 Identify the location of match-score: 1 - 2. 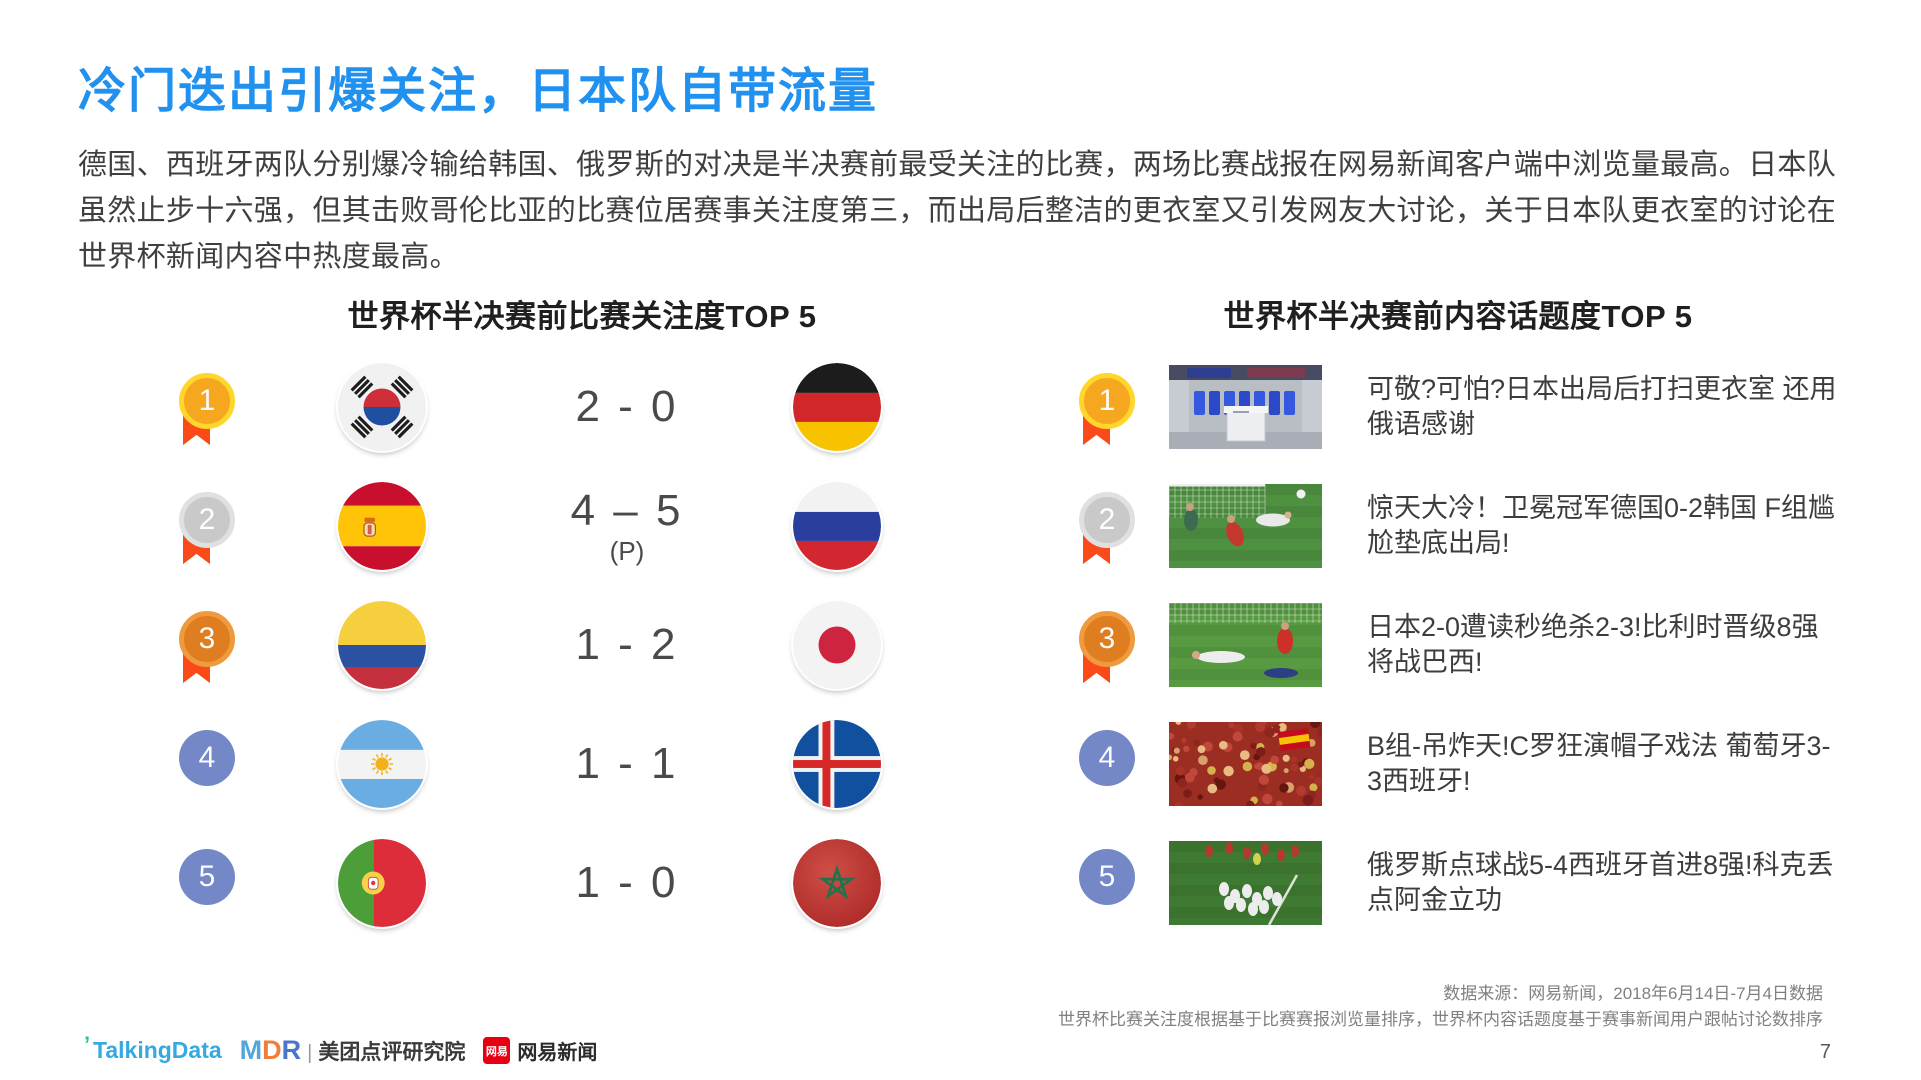
(626, 645).